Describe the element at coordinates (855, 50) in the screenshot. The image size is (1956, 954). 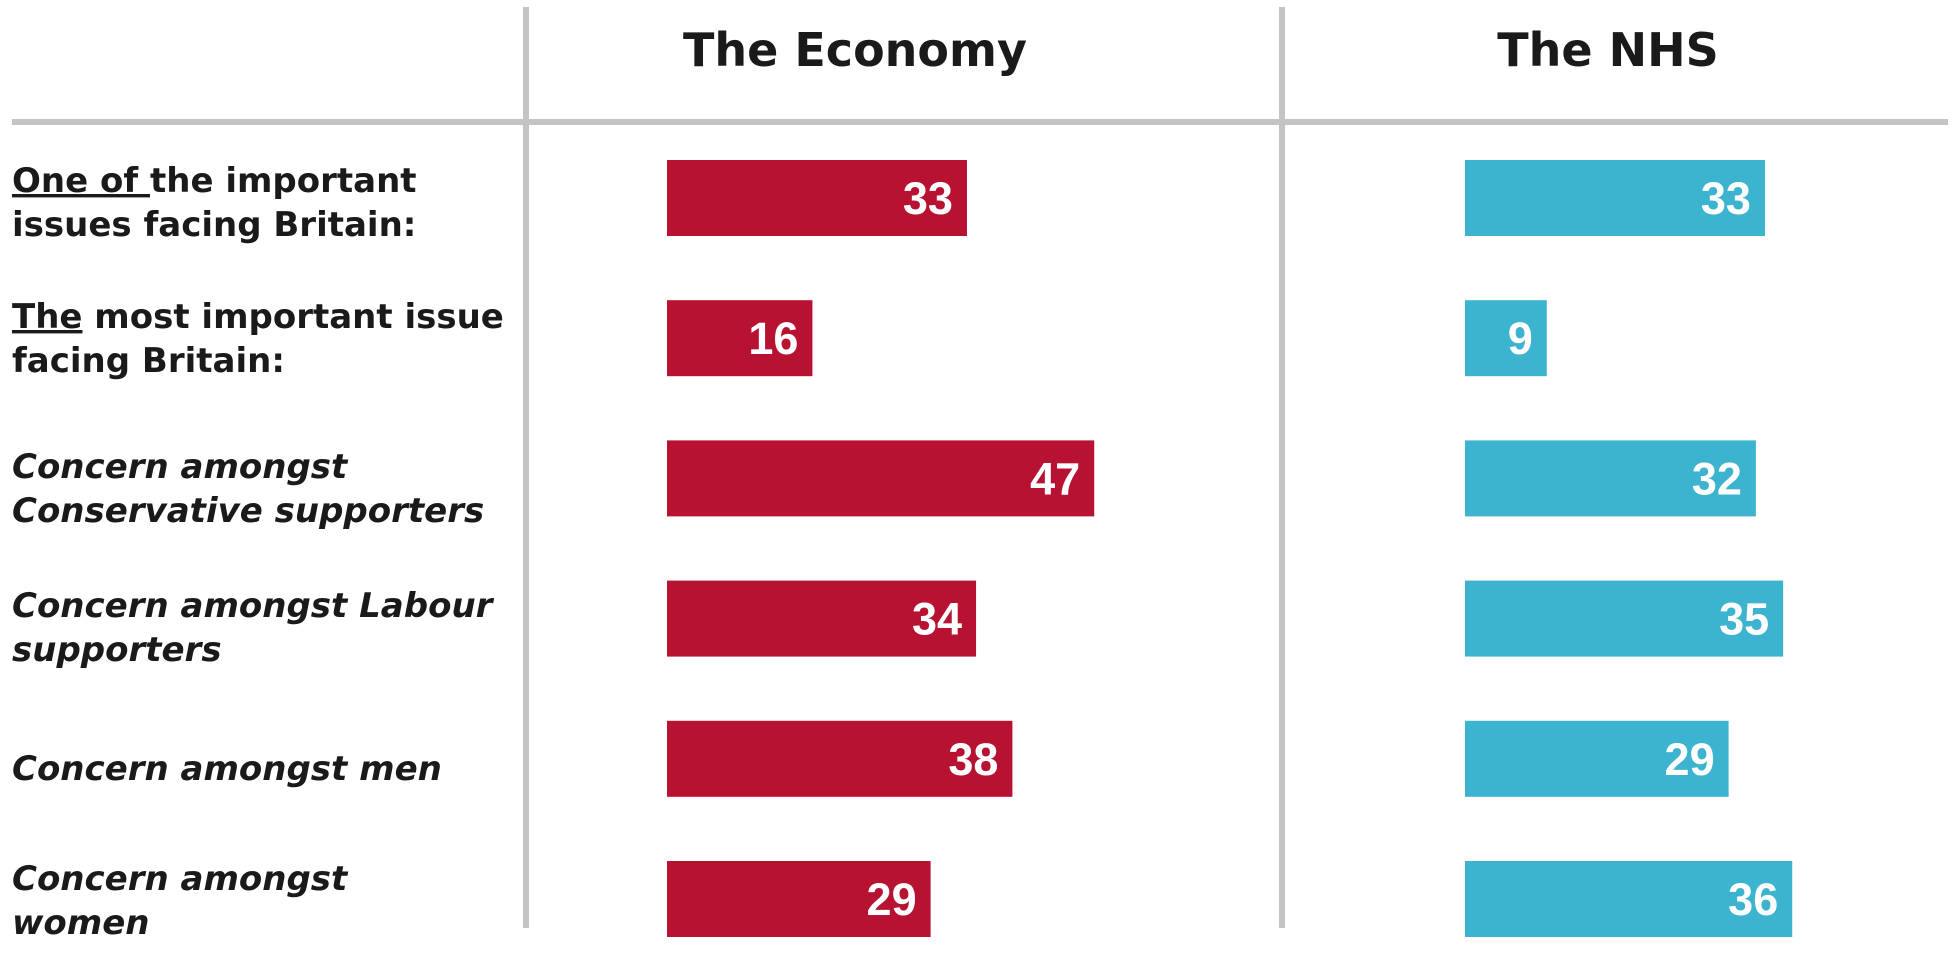
I see `panel-title-1: The Economy` at that location.